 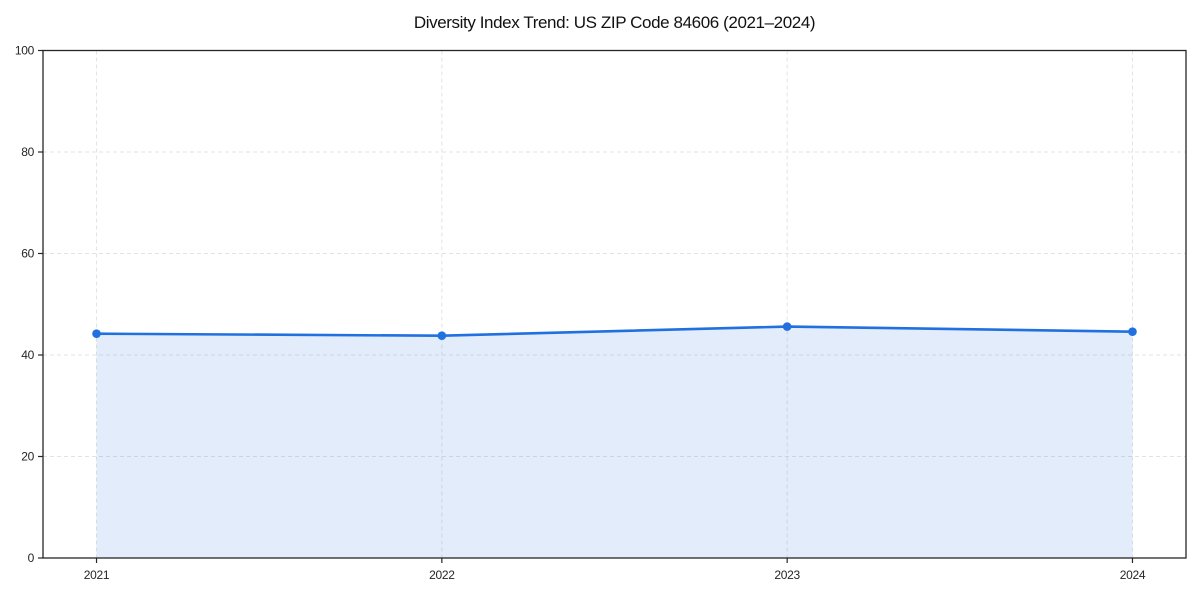 What do you see at coordinates (27, 355) in the screenshot?
I see `y-axis-tick-label: 40` at bounding box center [27, 355].